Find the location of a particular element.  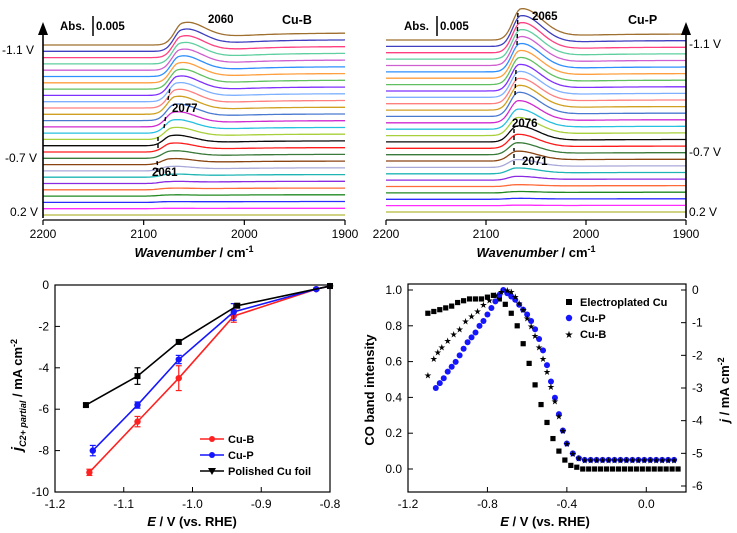

legend-marker-electroplated is located at coordinates (569, 302).